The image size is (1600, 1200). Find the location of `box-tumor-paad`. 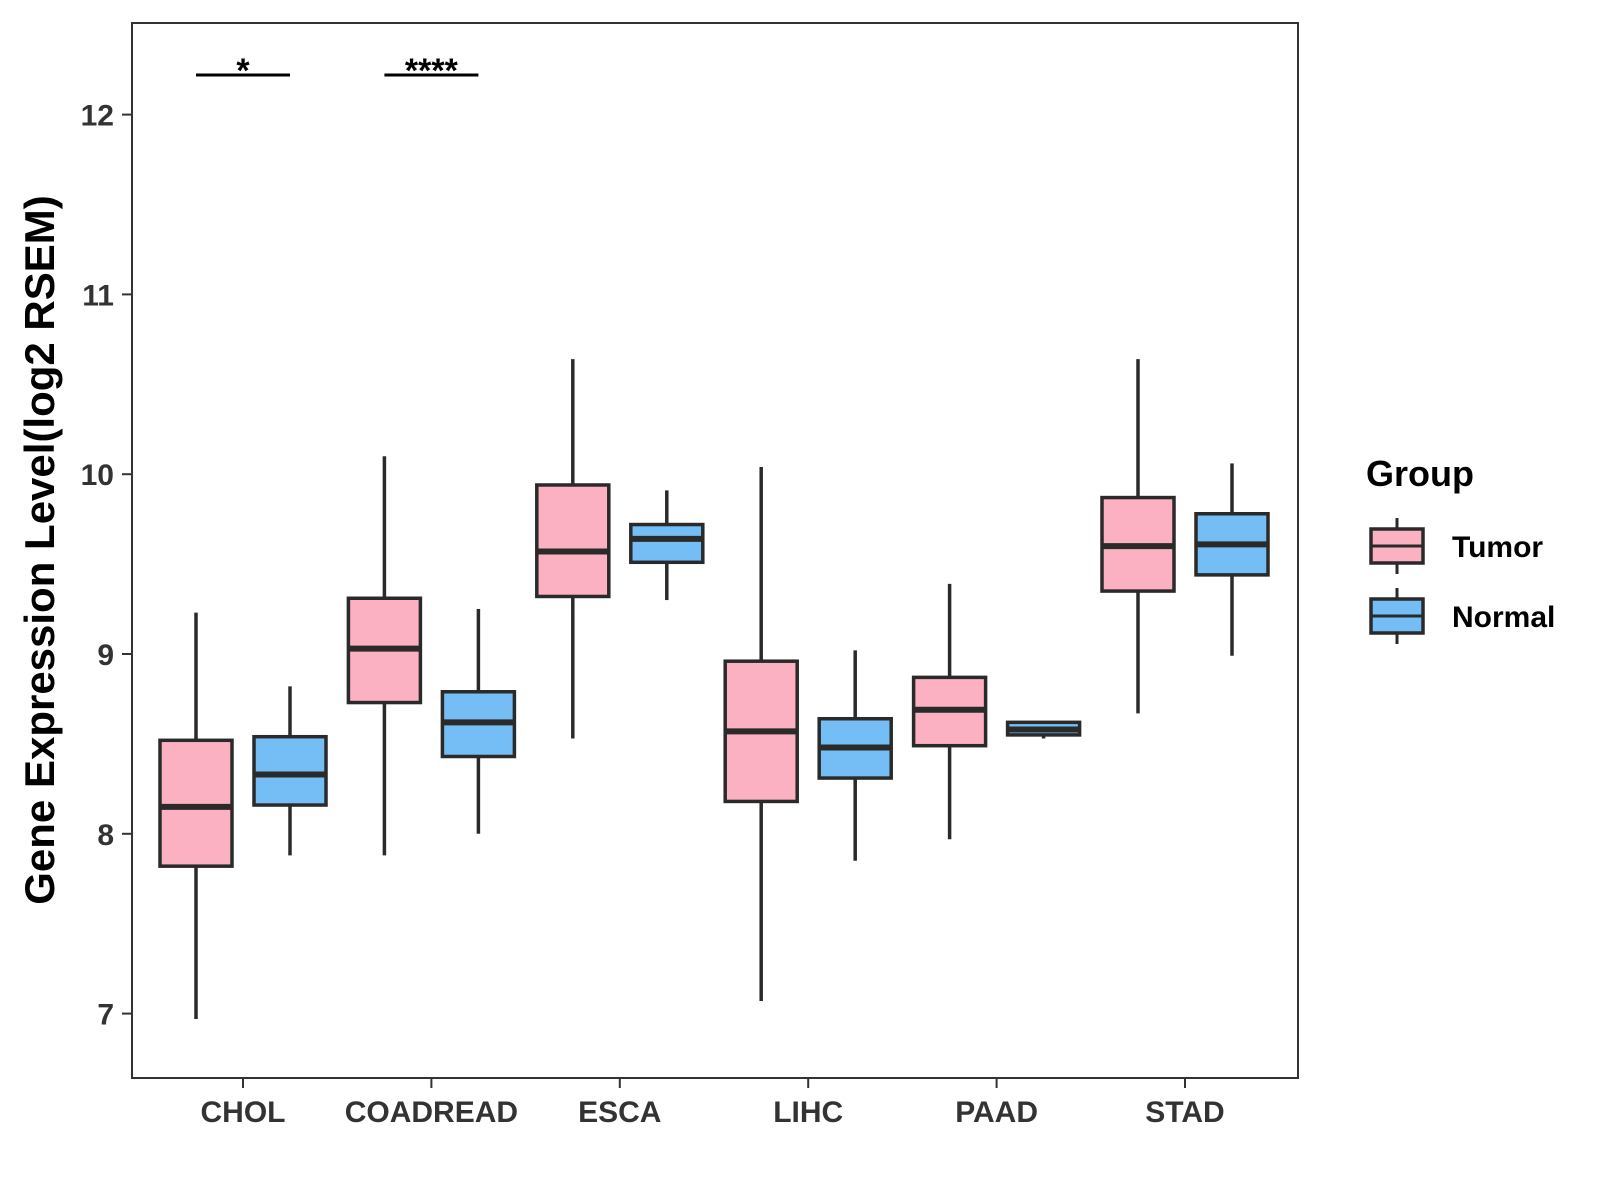

box-tumor-paad is located at coordinates (949, 711).